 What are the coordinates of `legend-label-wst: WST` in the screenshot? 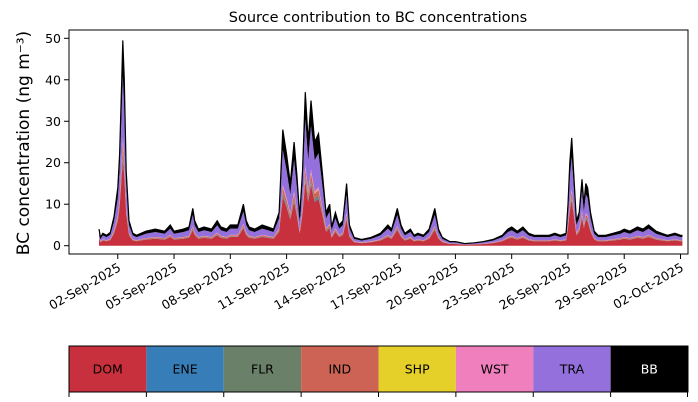 It's located at (495, 369).